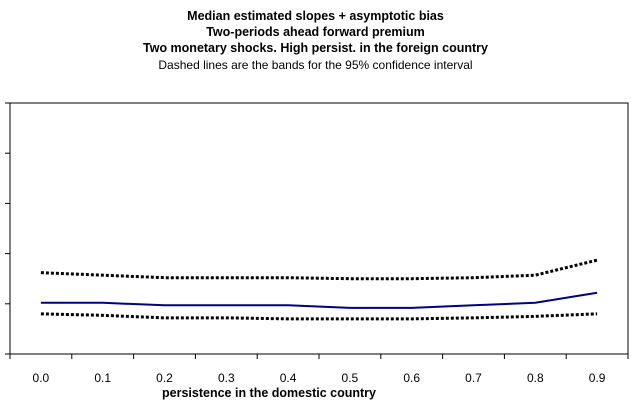 This screenshot has height=410, width=631. What do you see at coordinates (226, 378) in the screenshot?
I see `x-tick-label: 0.3` at bounding box center [226, 378].